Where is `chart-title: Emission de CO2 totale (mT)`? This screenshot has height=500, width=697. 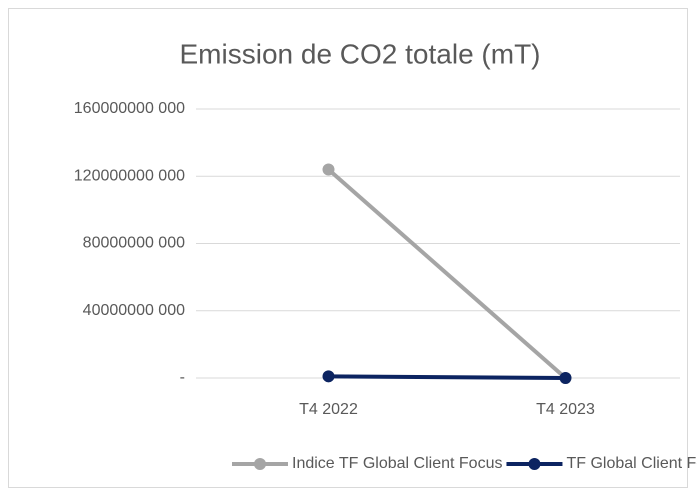 chart-title: Emission de CO2 totale (mT) is located at coordinates (360, 53).